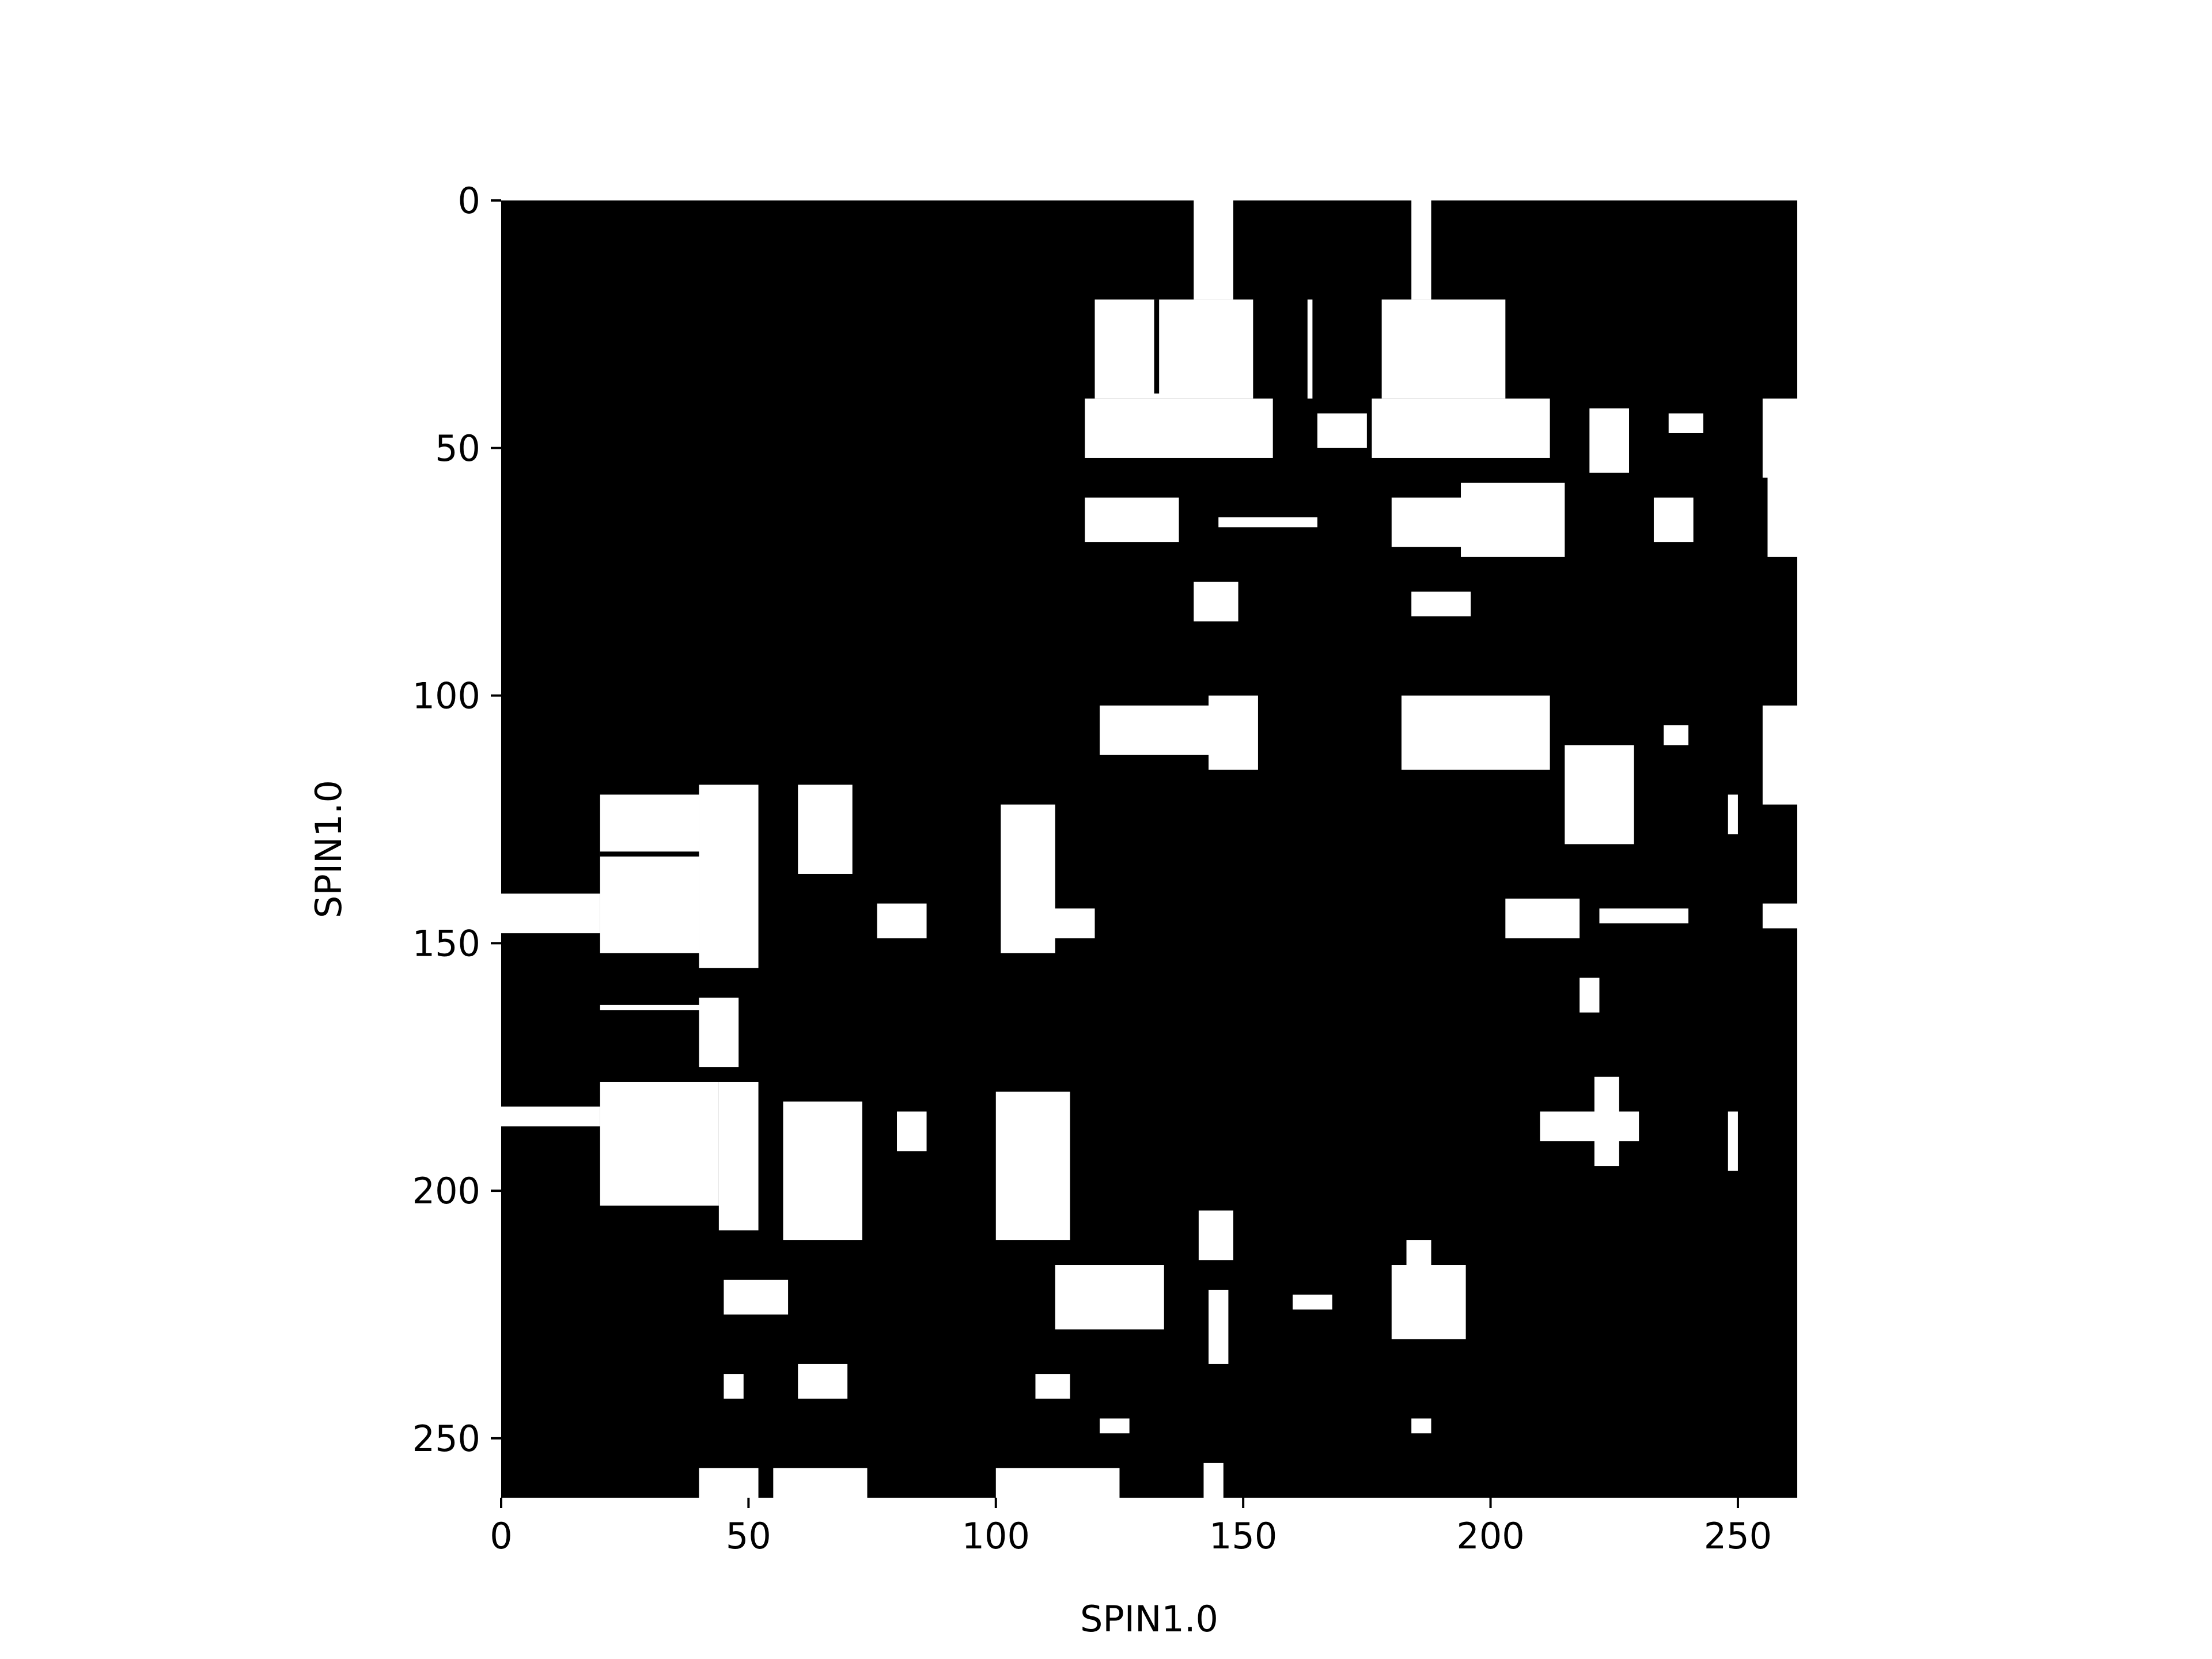 This screenshot has height=1659, width=2212. I want to click on x-tick-label: 200, so click(1490, 1536).